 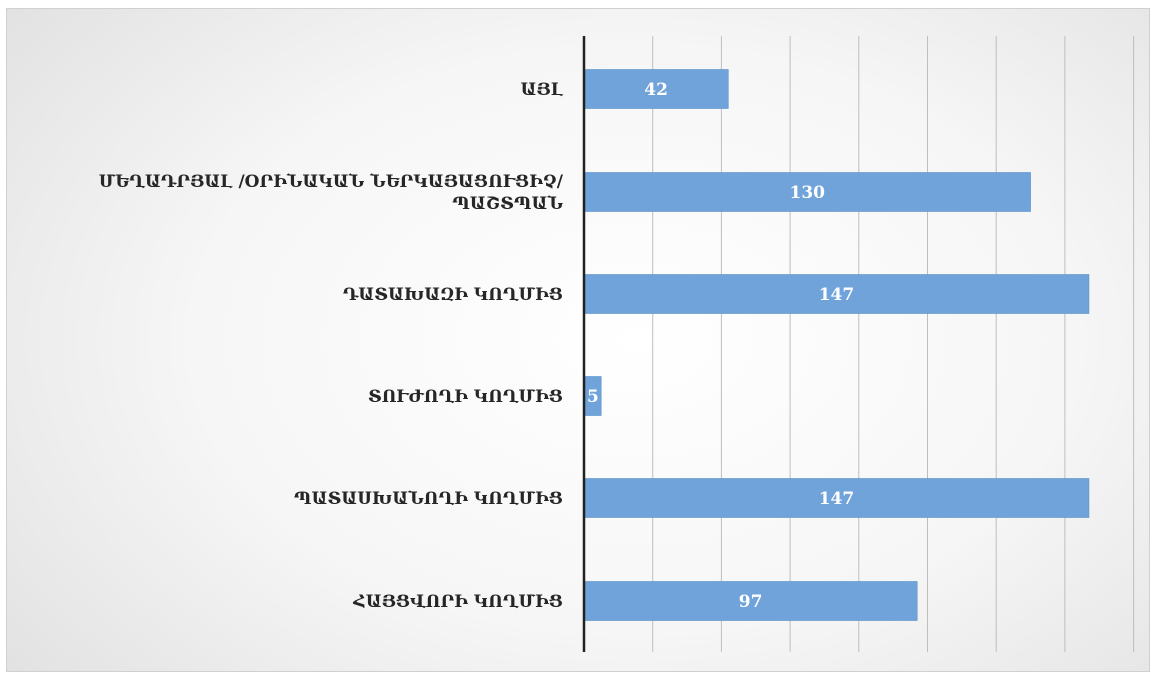 I want to click on category-label: ԴԱՏԱԽԱԶԻ ԿՈՂՄԻՑ, so click(x=453, y=295).